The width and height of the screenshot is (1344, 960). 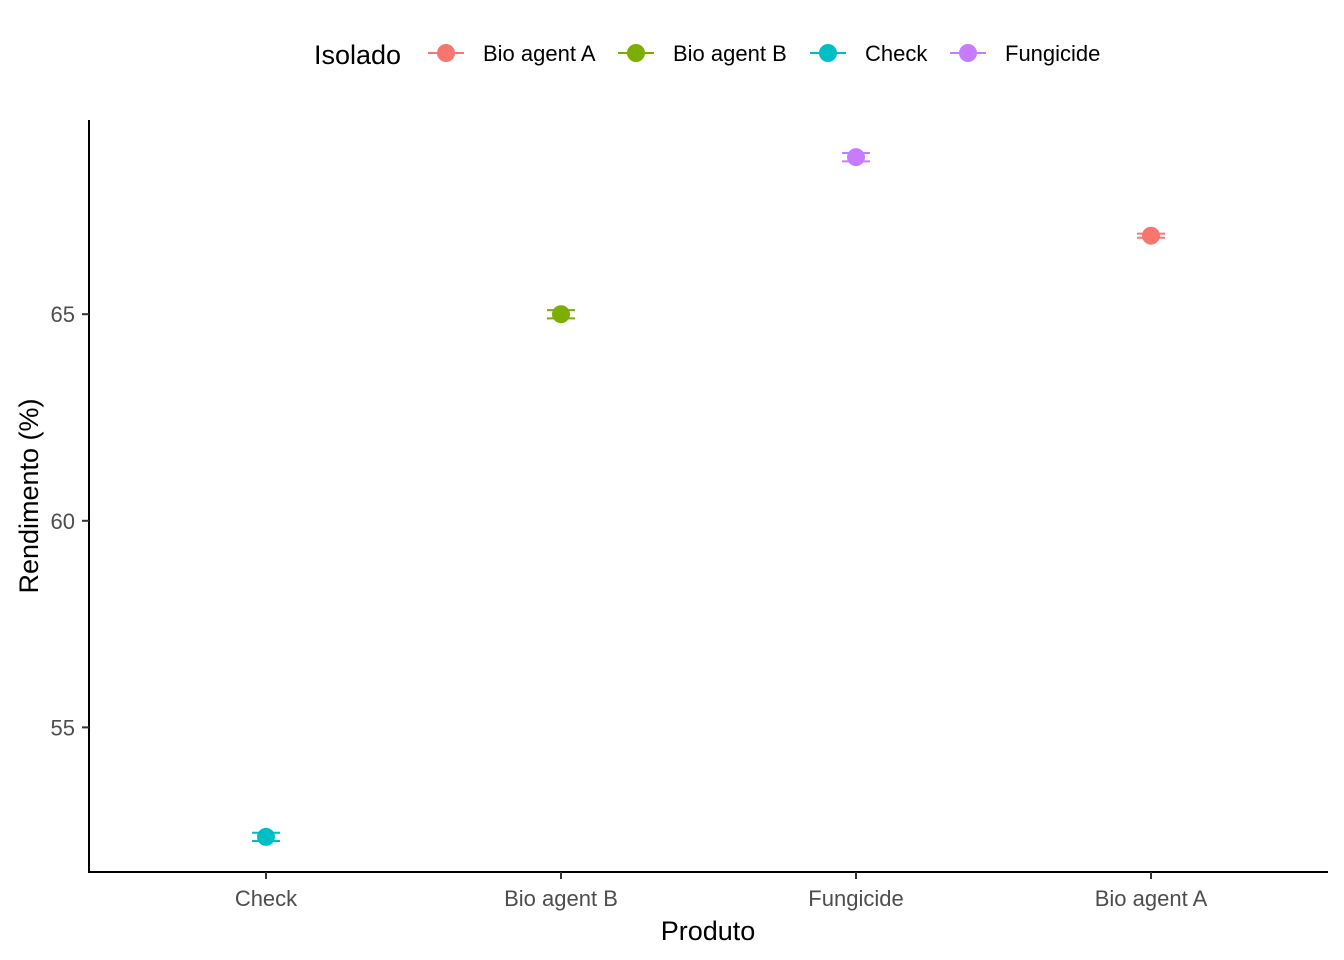 I want to click on x-tick-label: Fungicide, so click(x=855, y=898).